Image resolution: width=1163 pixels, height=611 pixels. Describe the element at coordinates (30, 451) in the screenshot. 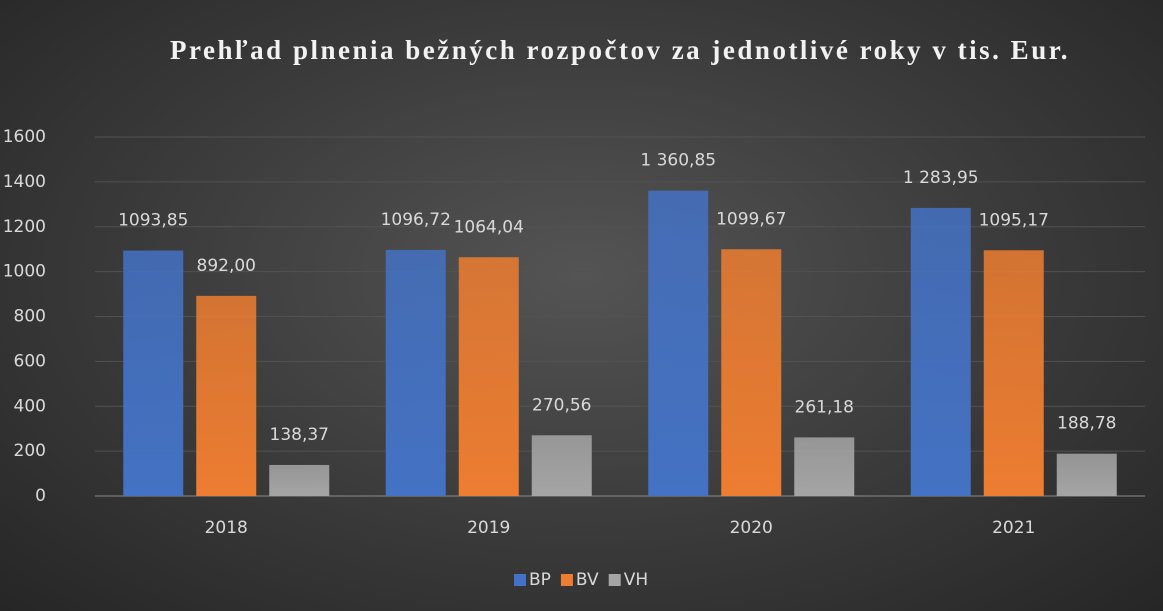

I see `y-tick-label: 200` at that location.